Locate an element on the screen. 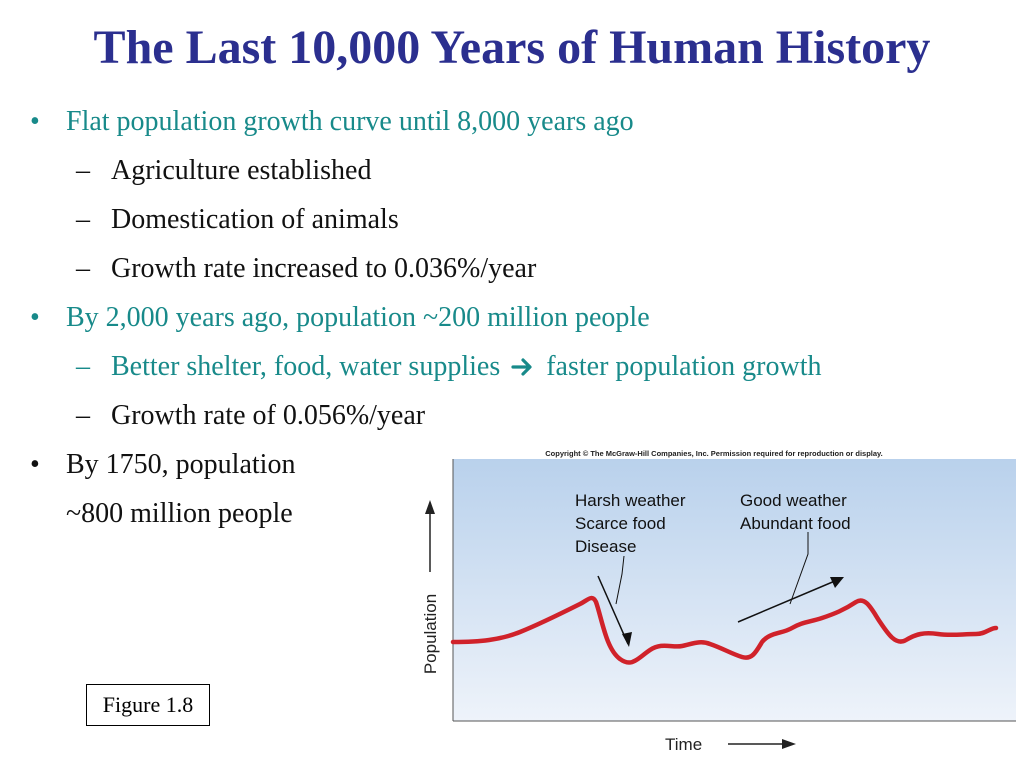 The width and height of the screenshot is (1024, 768). annotation-arrow-up is located at coordinates (790, 600).